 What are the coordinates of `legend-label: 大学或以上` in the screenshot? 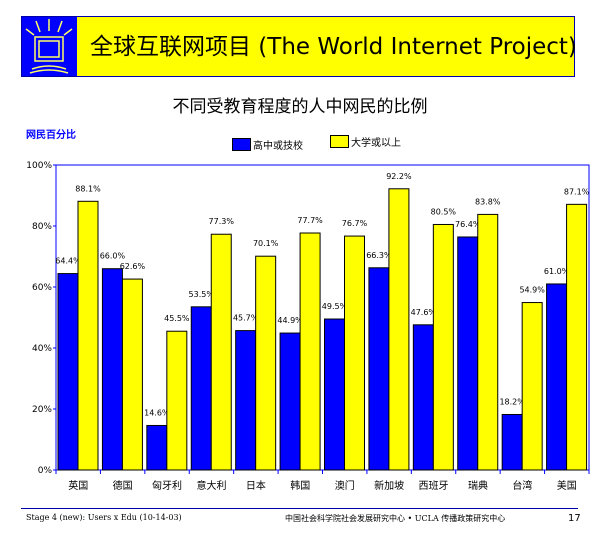 It's located at (376, 143).